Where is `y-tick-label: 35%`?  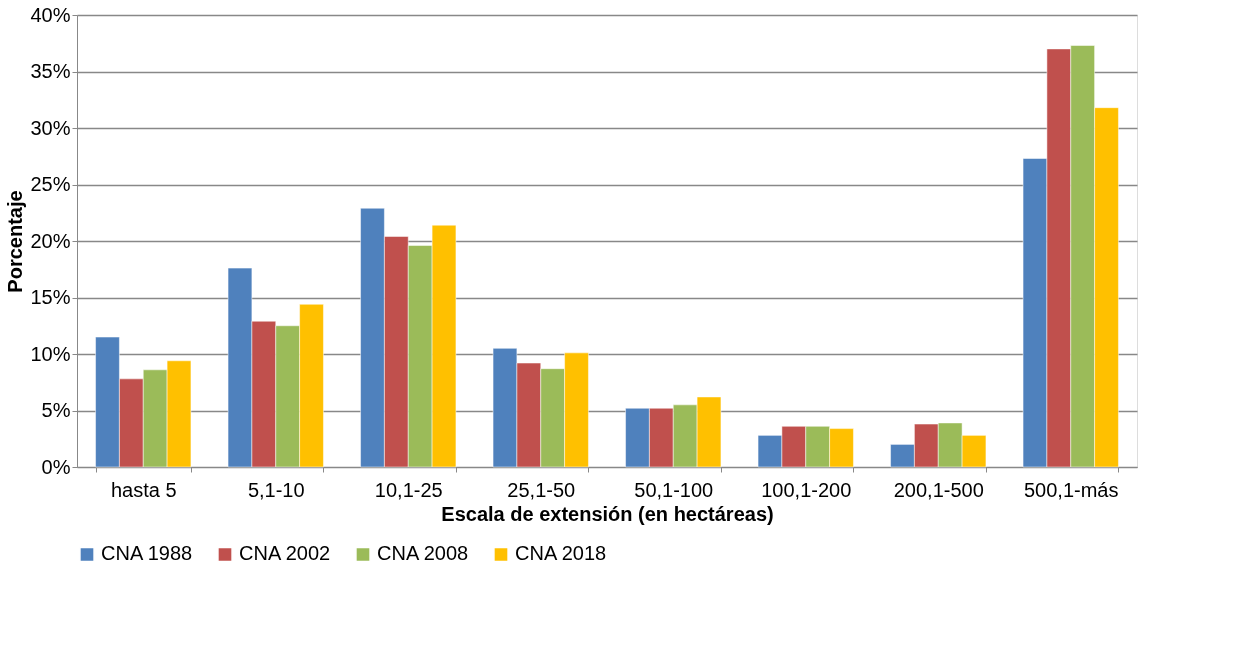
y-tick-label: 35% is located at coordinates (50, 71).